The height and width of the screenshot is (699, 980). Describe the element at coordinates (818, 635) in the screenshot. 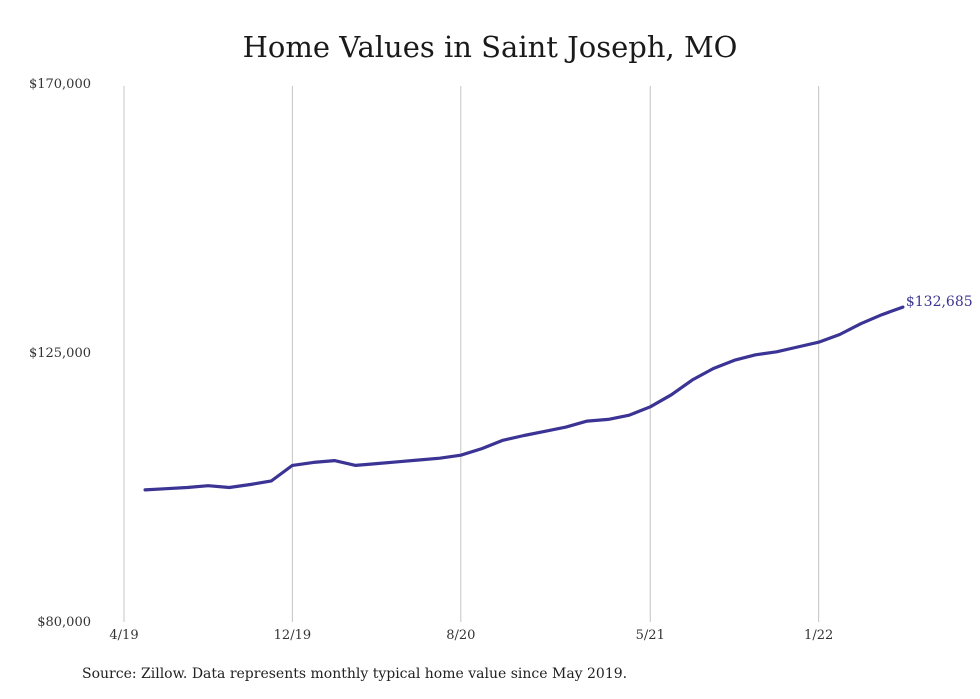

I see `x-tick-label: 1/22` at that location.